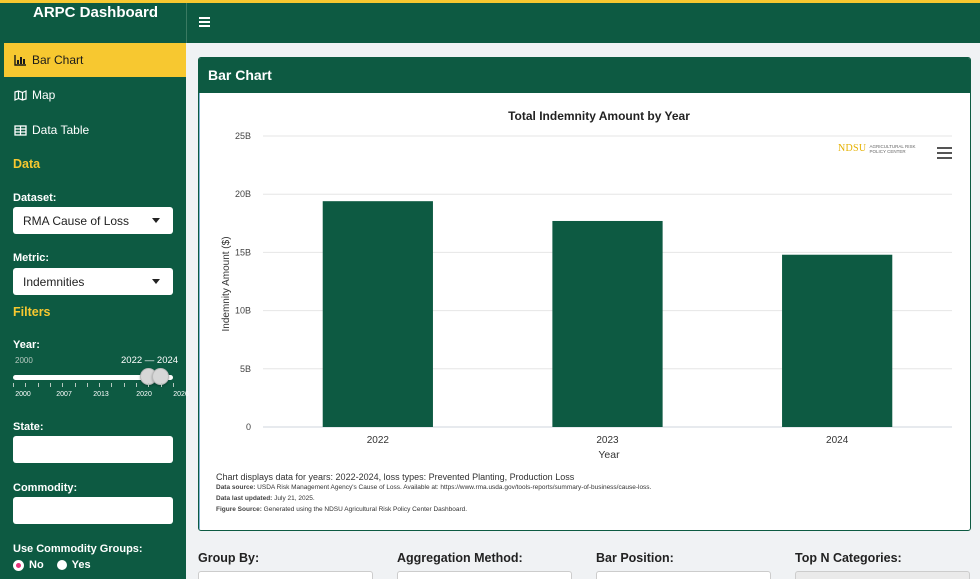 The image size is (980, 579). What do you see at coordinates (248, 427) in the screenshot?
I see `y-tick-label: 0` at bounding box center [248, 427].